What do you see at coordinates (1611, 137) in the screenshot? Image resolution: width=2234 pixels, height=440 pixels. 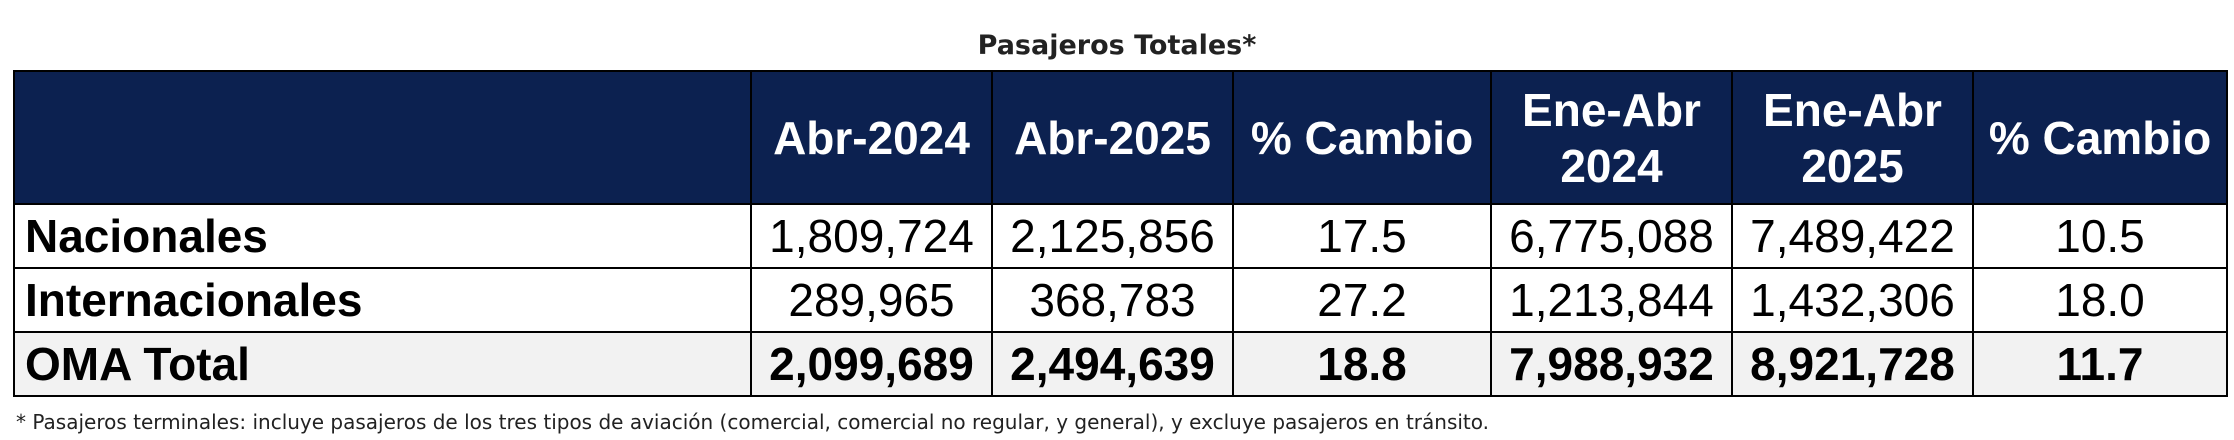 I see `header-ene-abr-2024: Ene-Abr 2024` at bounding box center [1611, 137].